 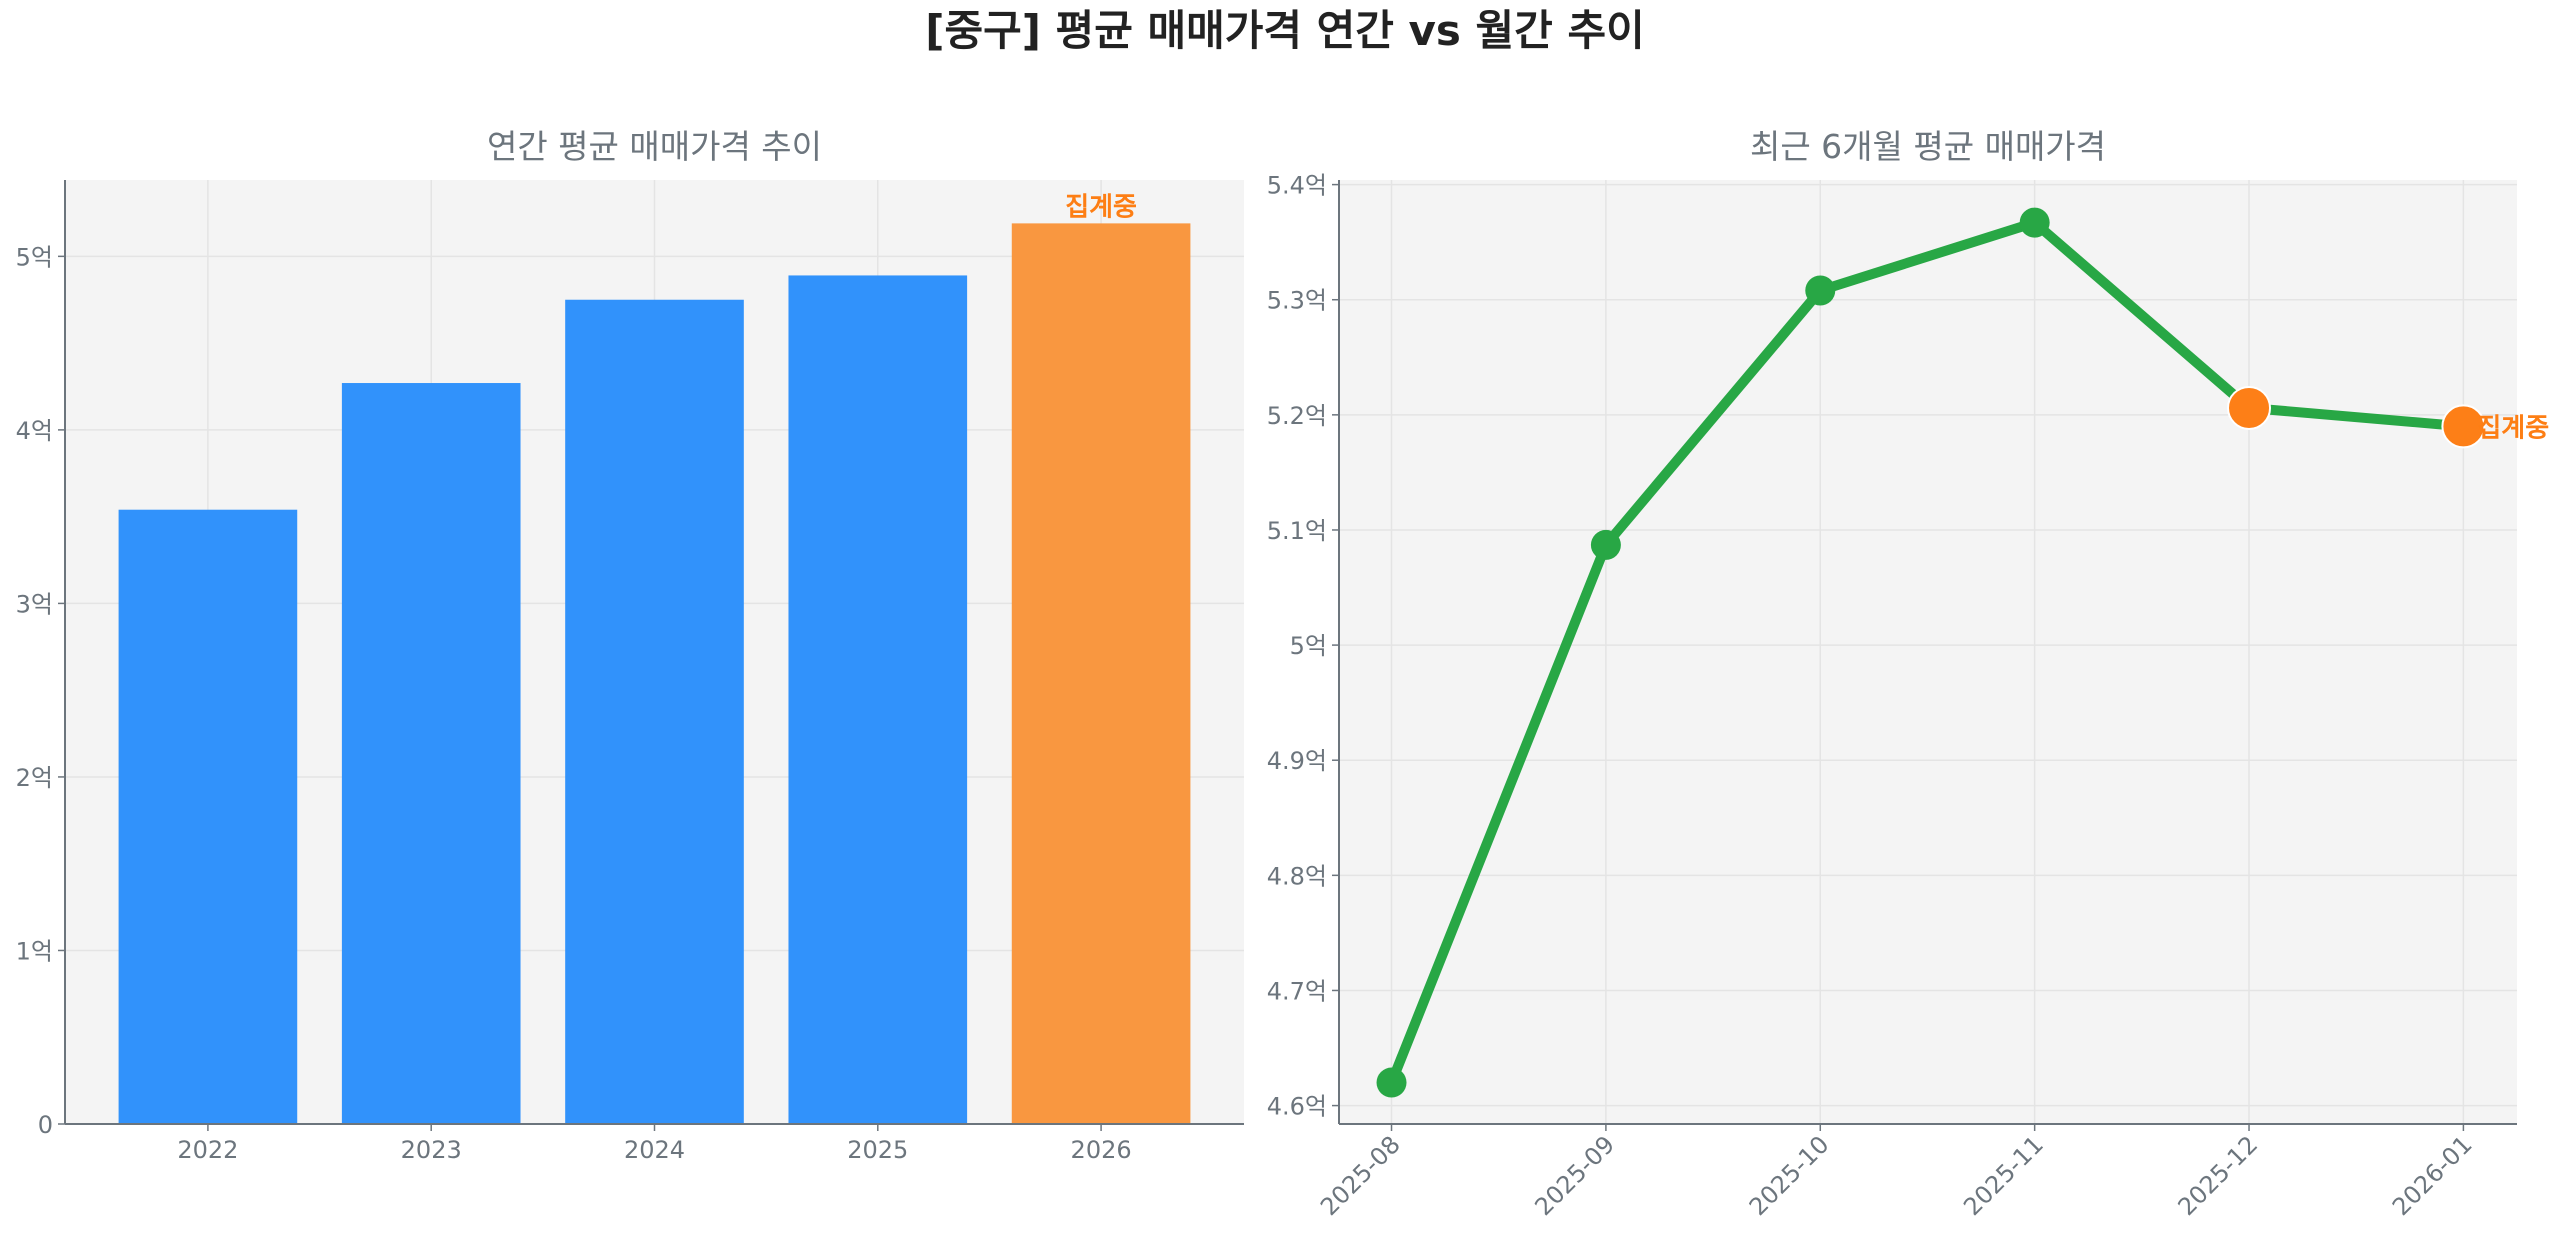 I want to click on y-tick-label: 1억, so click(x=34, y=951).